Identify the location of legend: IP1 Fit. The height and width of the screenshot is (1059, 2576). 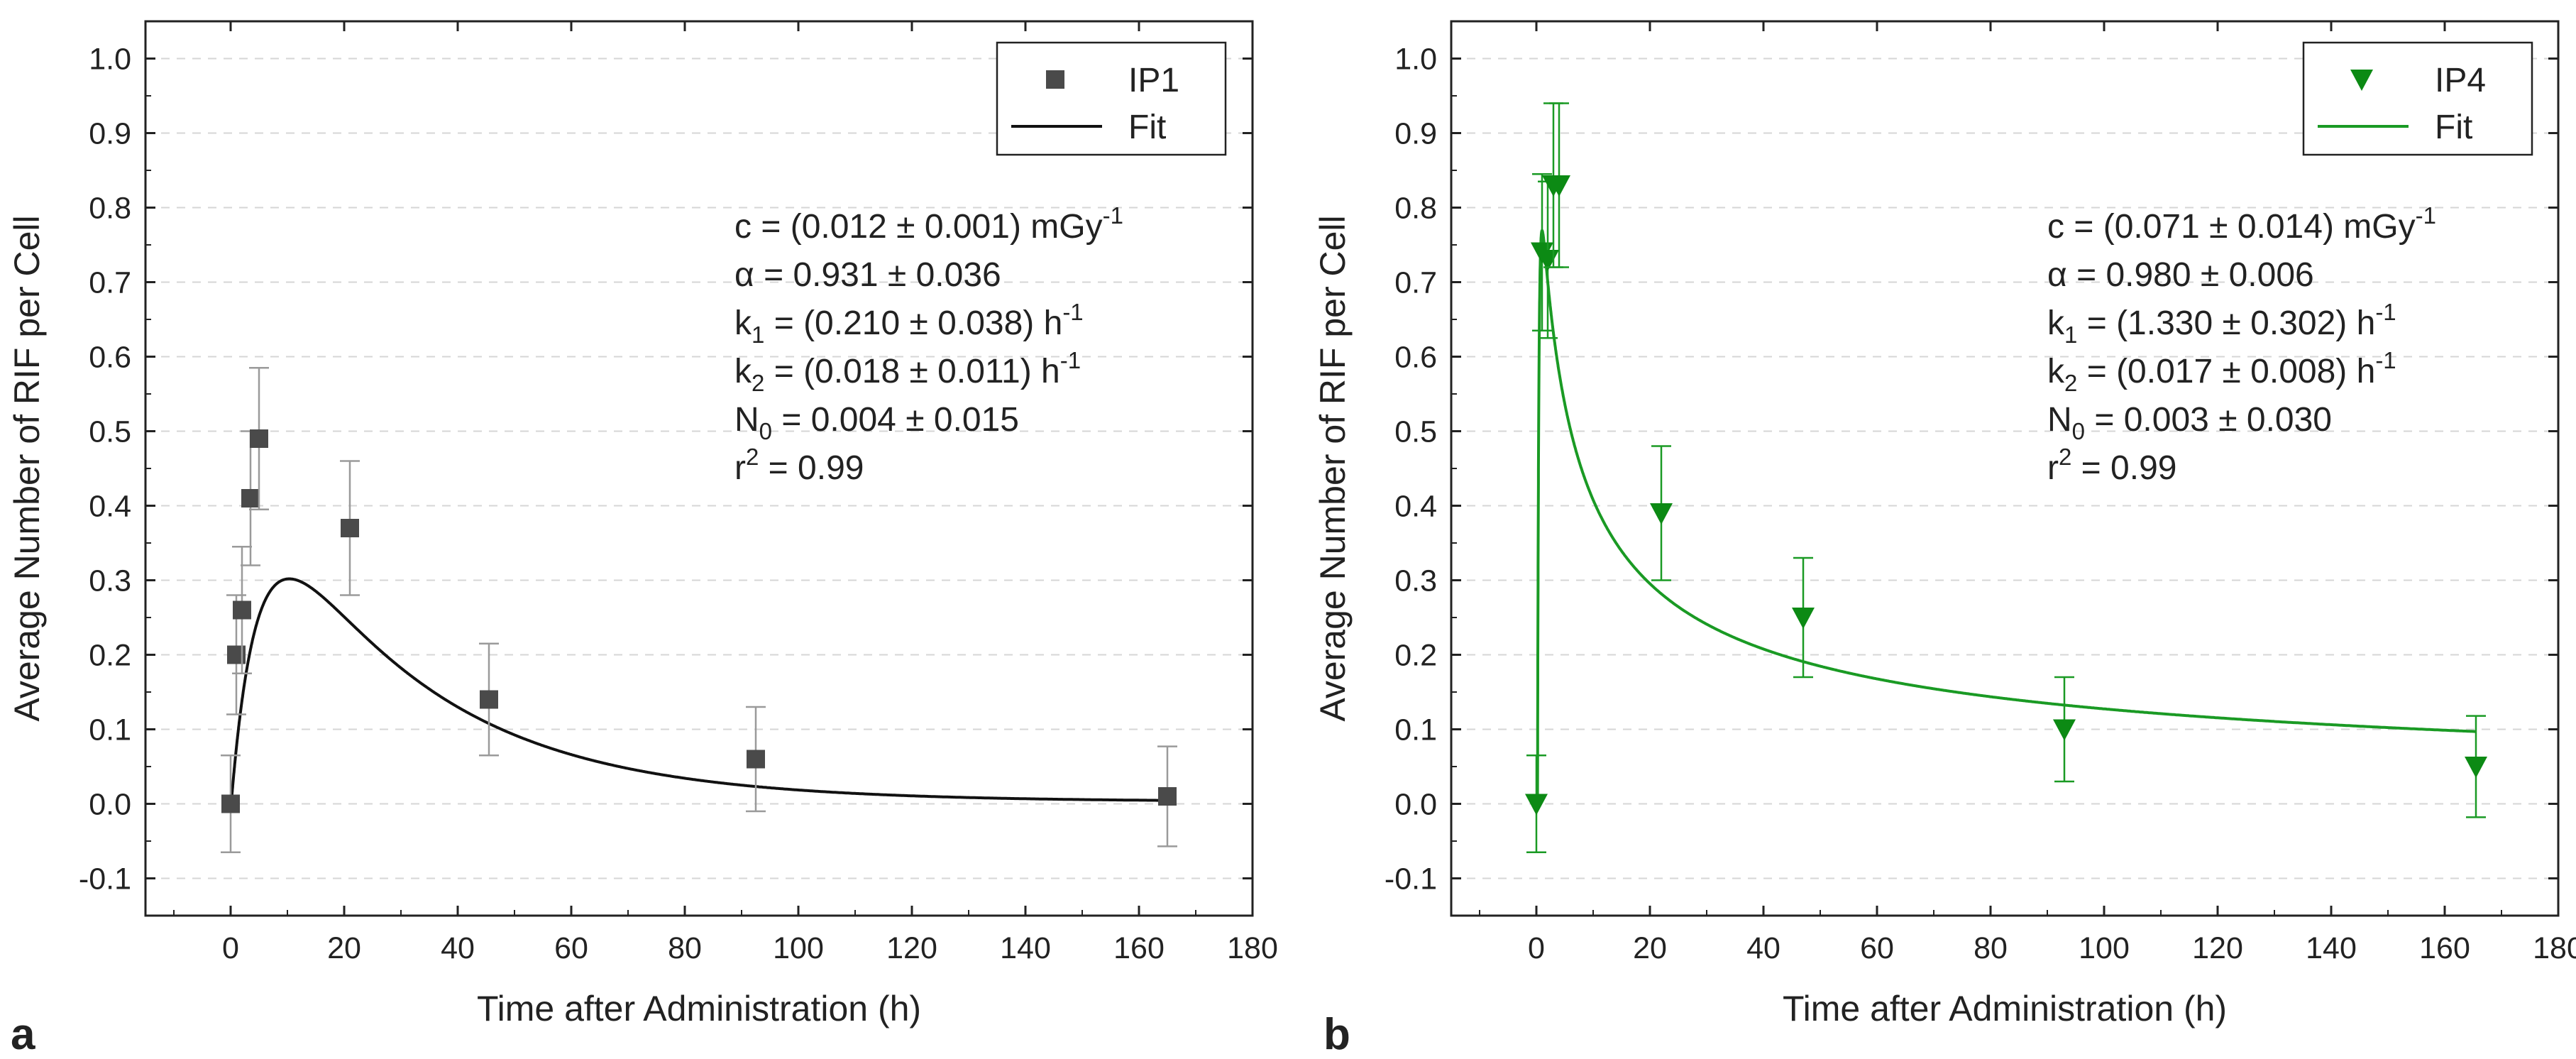
(1111, 98).